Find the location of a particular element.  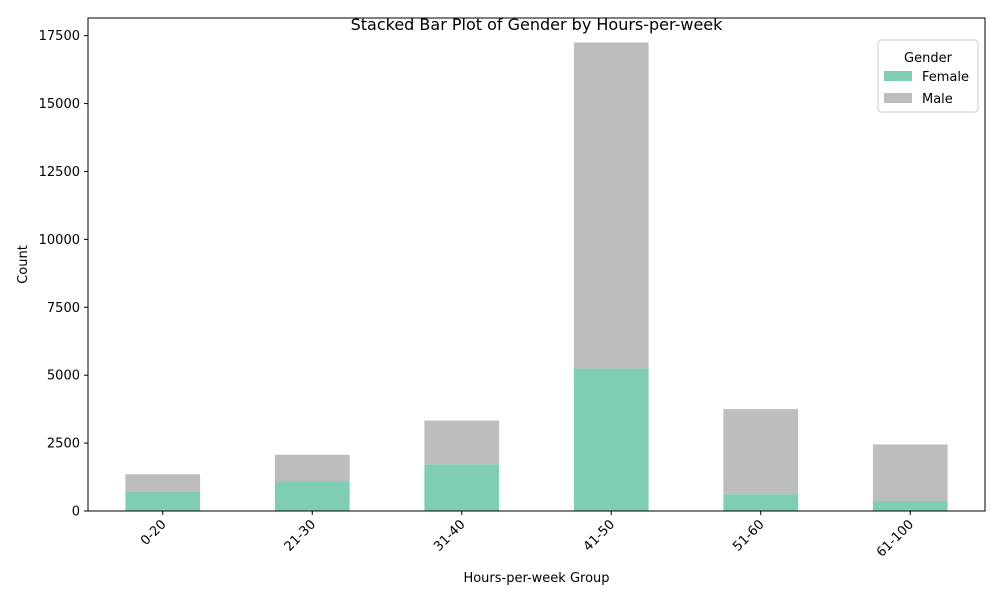

y-tick-label: 15000 is located at coordinates (59, 104).